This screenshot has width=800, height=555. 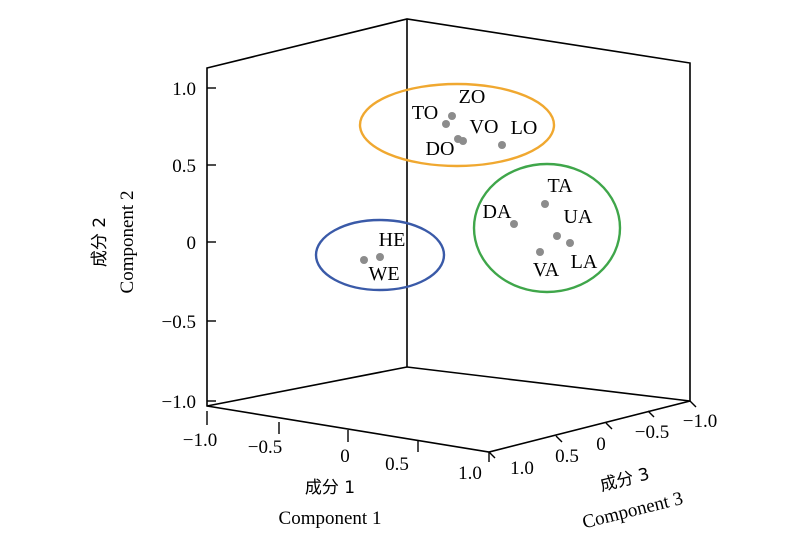 What do you see at coordinates (546, 270) in the screenshot?
I see `point-label-va: VA` at bounding box center [546, 270].